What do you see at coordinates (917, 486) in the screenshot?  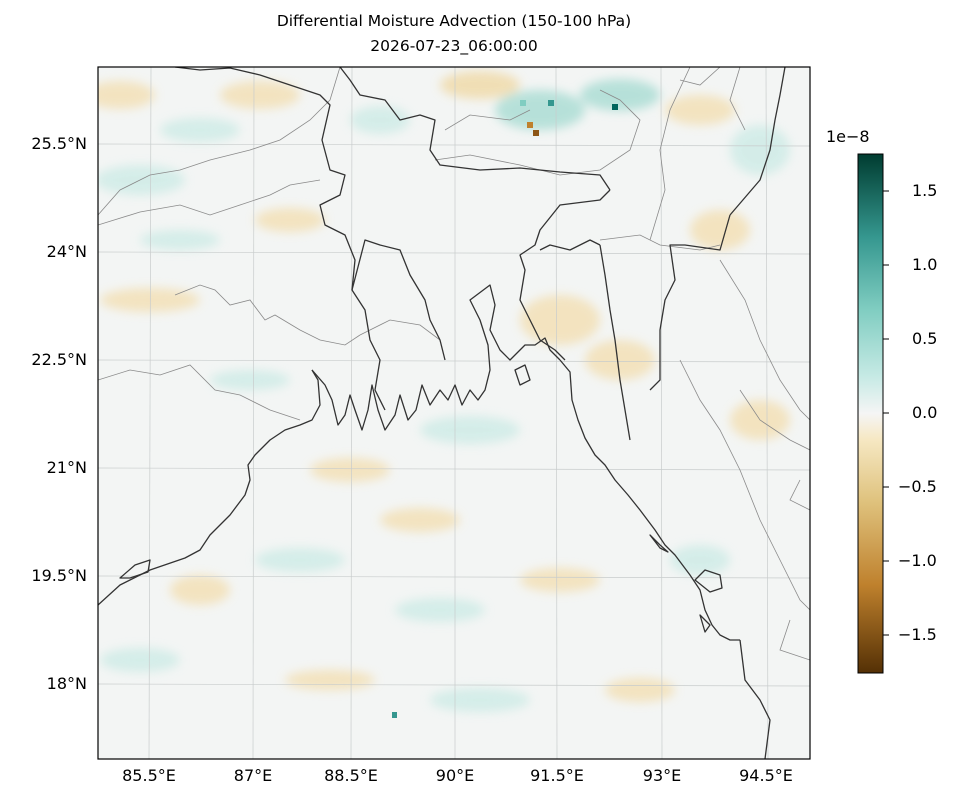 I see `colorbar-label-neg0.5: −0.5` at bounding box center [917, 486].